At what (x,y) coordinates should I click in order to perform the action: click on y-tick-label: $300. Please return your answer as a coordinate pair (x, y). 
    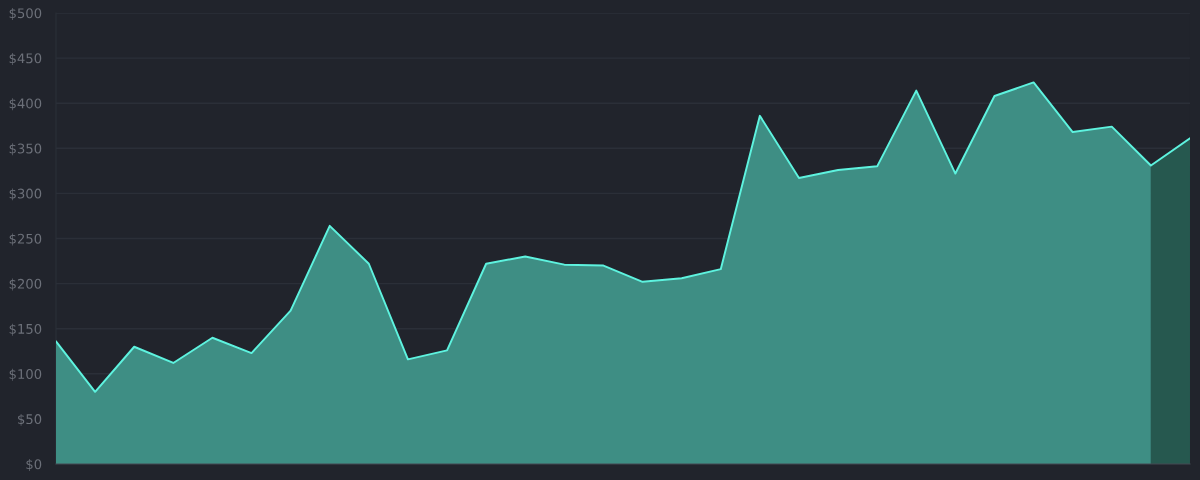
    Looking at the image, I should click on (25, 194).